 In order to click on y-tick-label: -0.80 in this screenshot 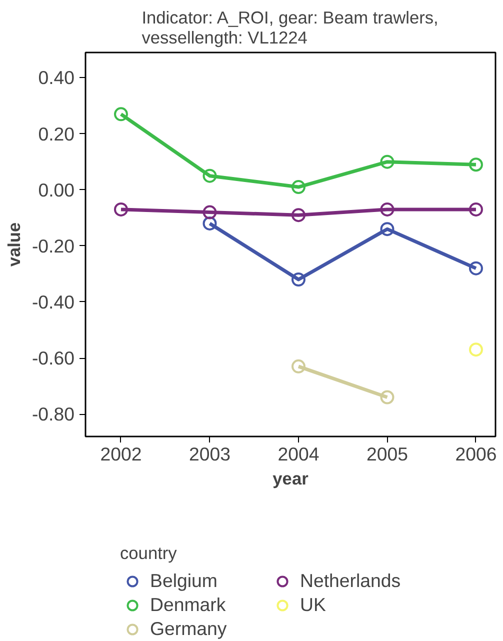, I will do `click(53, 414)`.